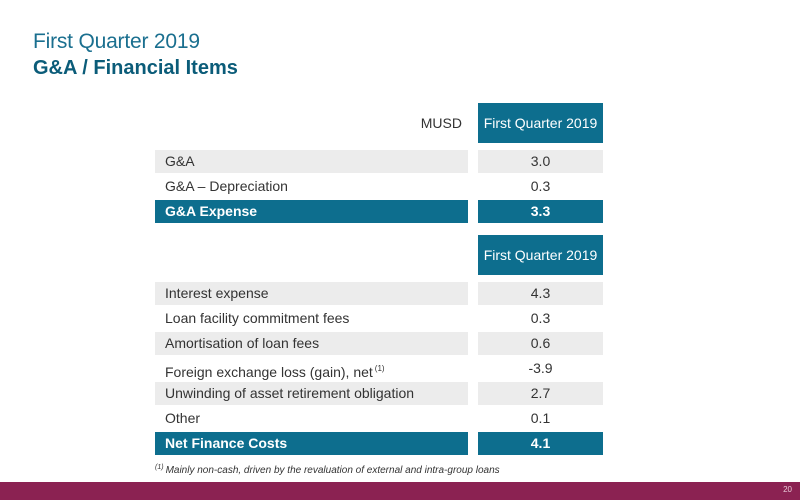 The width and height of the screenshot is (800, 500). Describe the element at coordinates (311, 211) in the screenshot. I see `ga-expense-total-label: G&A Expense` at that location.